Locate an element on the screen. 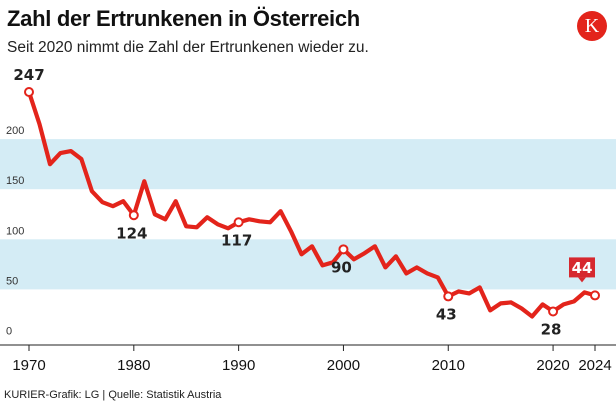 The image size is (616, 413). chart-title: Zahl der Ertrunkenen in Österreich is located at coordinates (183, 18).